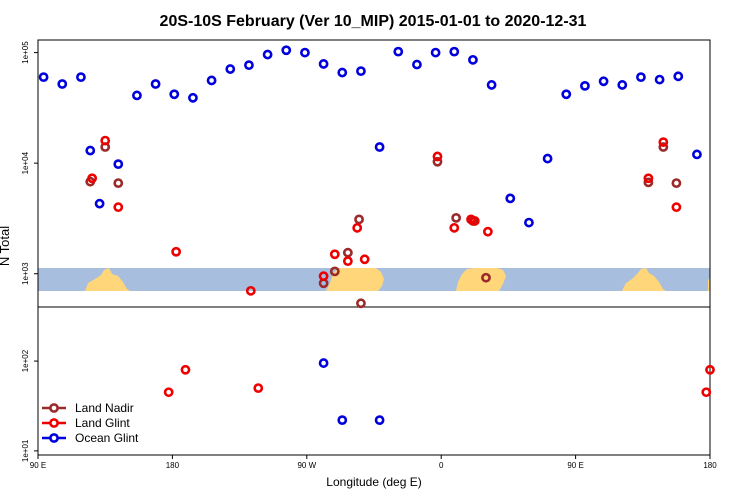 Image resolution: width=750 pixels, height=500 pixels. Describe the element at coordinates (54, 408) in the screenshot. I see `legend-marker-land-nadir` at that location.